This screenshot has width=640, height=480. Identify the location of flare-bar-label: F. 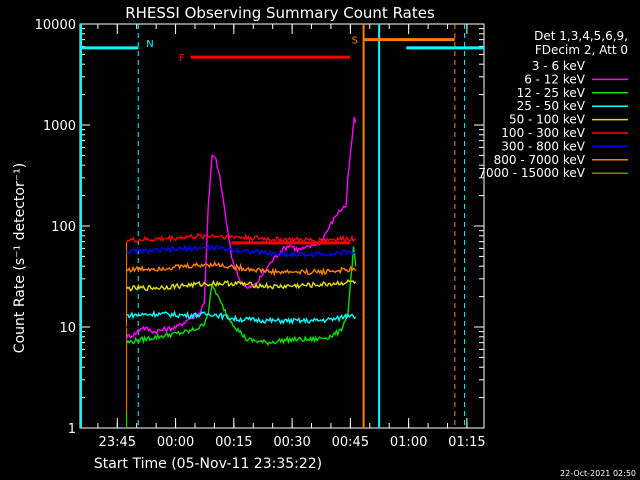
(182, 58).